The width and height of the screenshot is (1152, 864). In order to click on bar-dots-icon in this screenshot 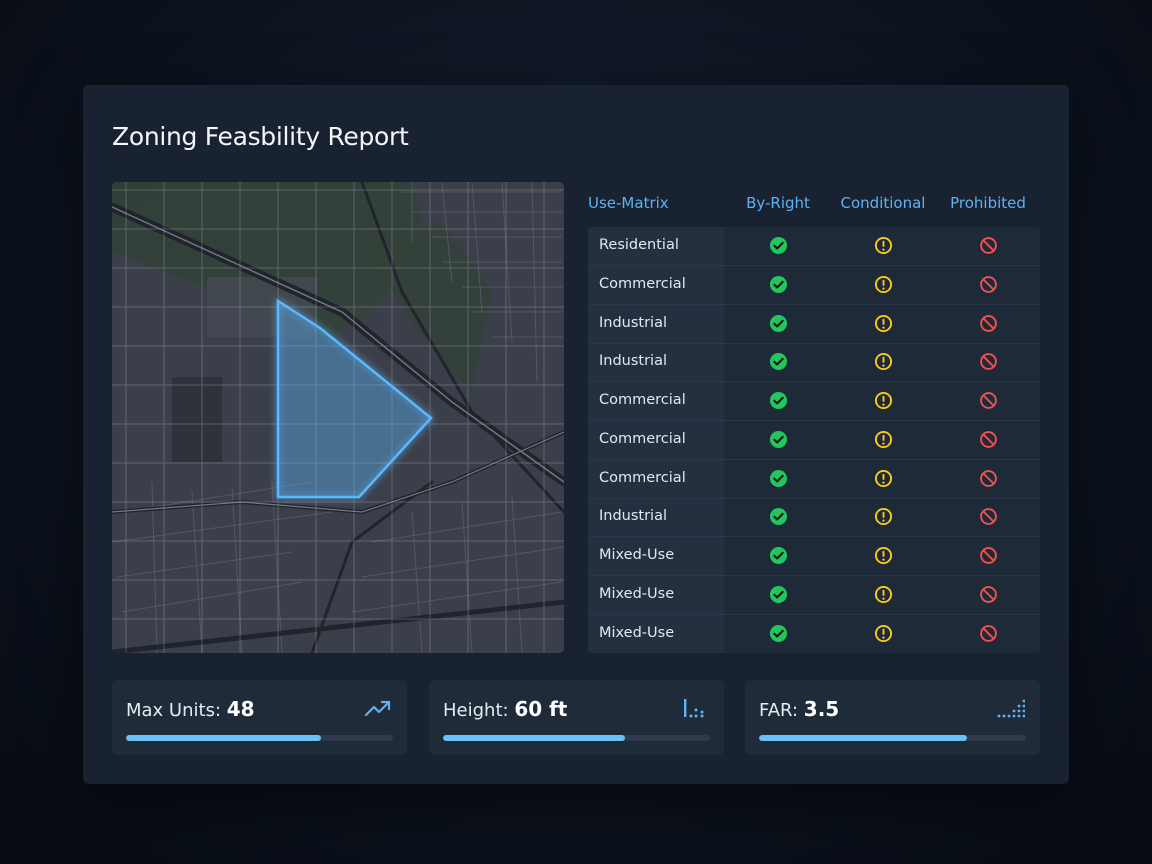, I will do `click(694, 708)`.